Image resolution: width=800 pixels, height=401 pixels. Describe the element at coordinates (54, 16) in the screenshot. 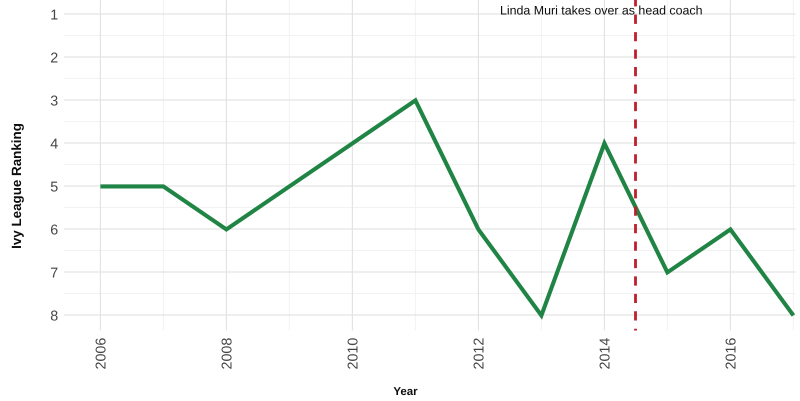

I see `svg-text: 1` at that location.